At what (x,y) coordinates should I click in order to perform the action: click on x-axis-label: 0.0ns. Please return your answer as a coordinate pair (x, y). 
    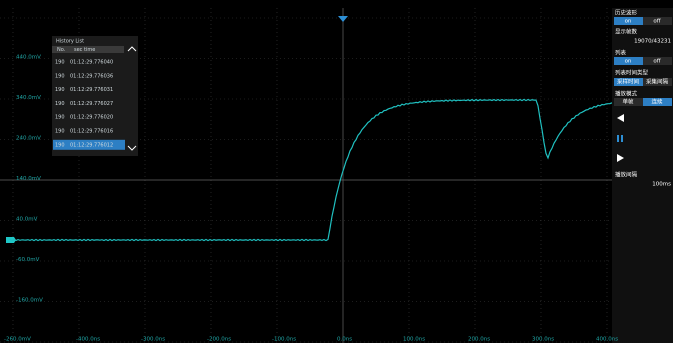
    Looking at the image, I should click on (344, 340).